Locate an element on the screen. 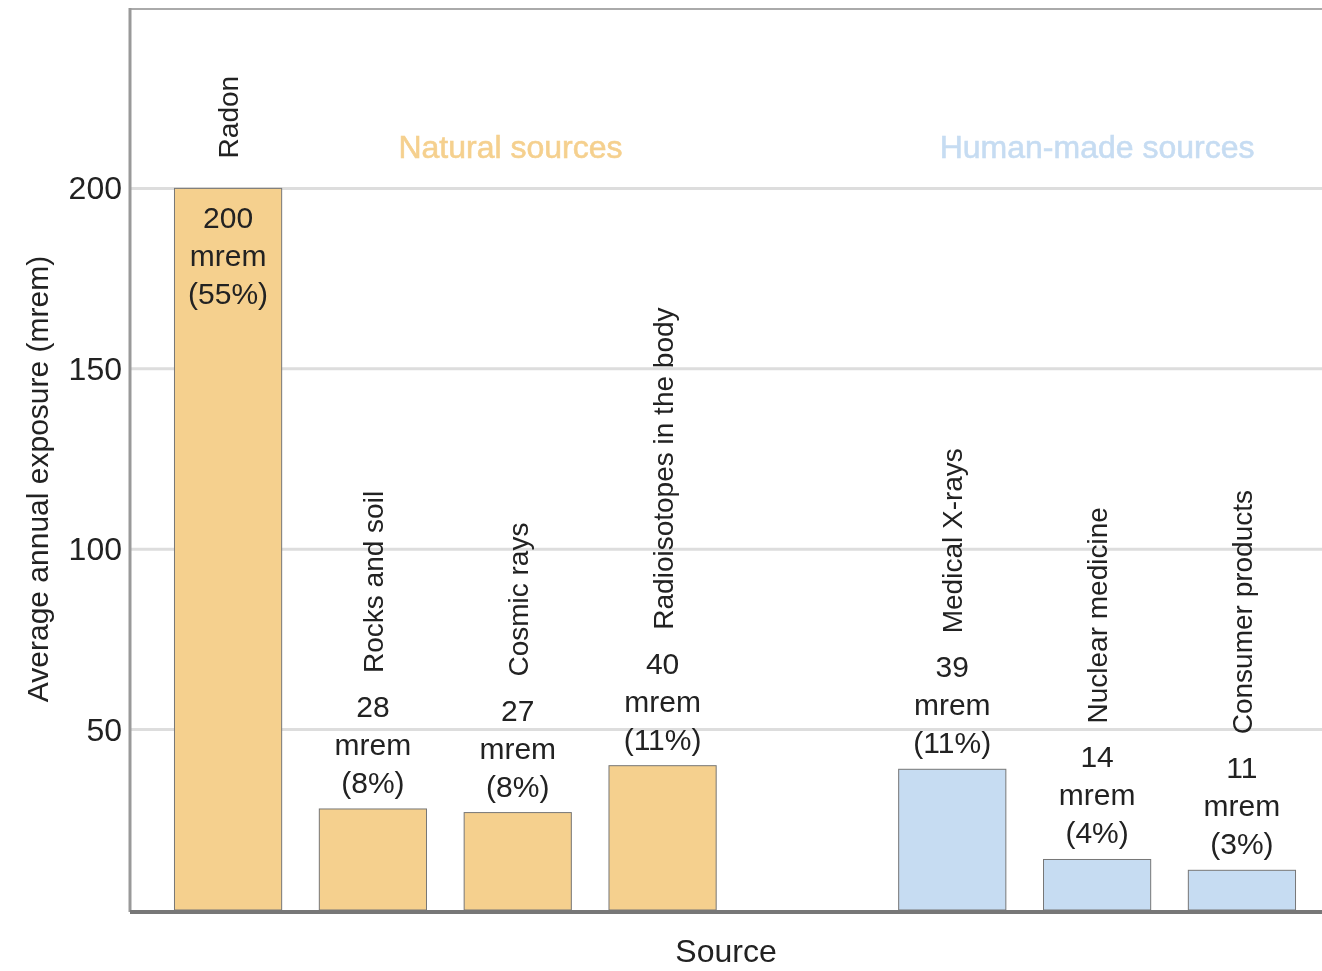 Image resolution: width=1322 pixels, height=971 pixels. data-label: 11 mrem (3%) is located at coordinates (1242, 806).